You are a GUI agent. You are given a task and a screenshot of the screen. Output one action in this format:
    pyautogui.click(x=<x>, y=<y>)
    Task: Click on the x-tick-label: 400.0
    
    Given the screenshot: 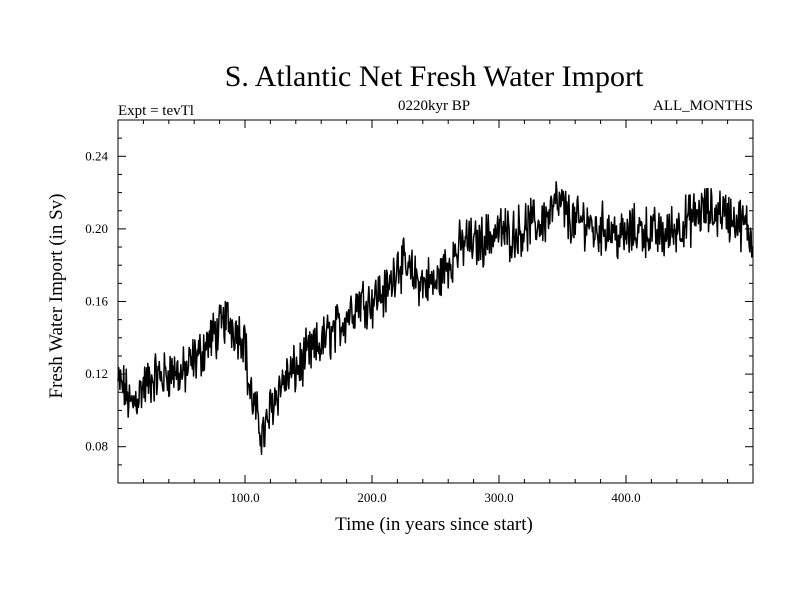 What is the action you would take?
    pyautogui.click(x=625, y=497)
    